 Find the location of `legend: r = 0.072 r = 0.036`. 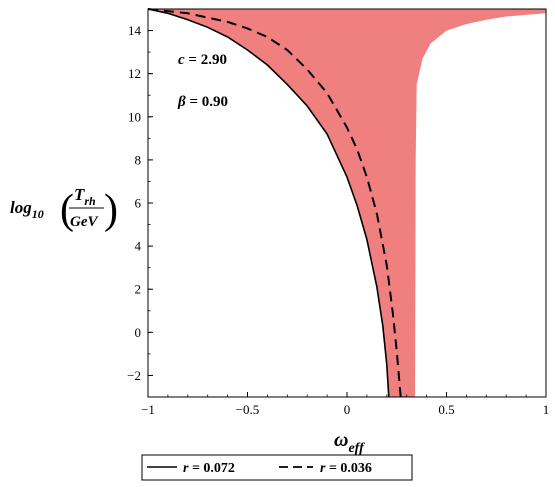

legend: r = 0.072 r = 0.036 is located at coordinates (277, 467).